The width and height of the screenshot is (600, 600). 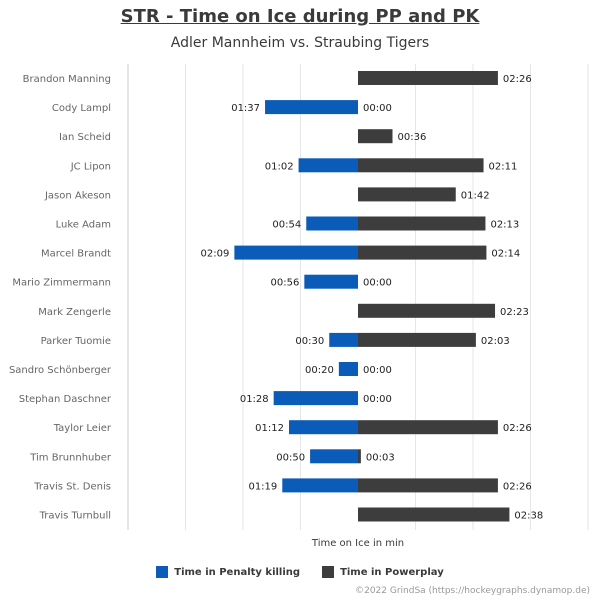 I want to click on value-label-penalty-killing: 01:12, so click(x=269, y=428).